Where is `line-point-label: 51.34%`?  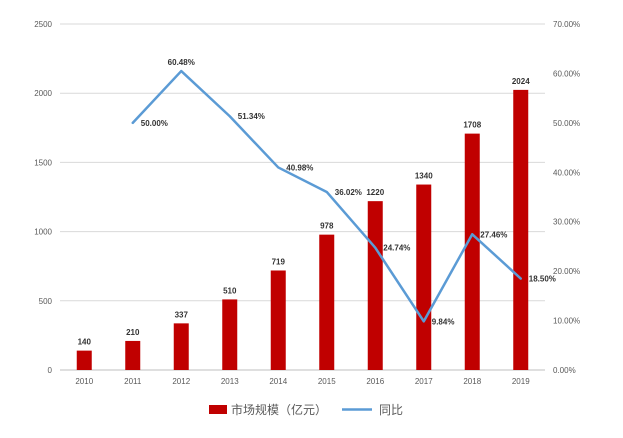 line-point-label: 51.34% is located at coordinates (251, 116).